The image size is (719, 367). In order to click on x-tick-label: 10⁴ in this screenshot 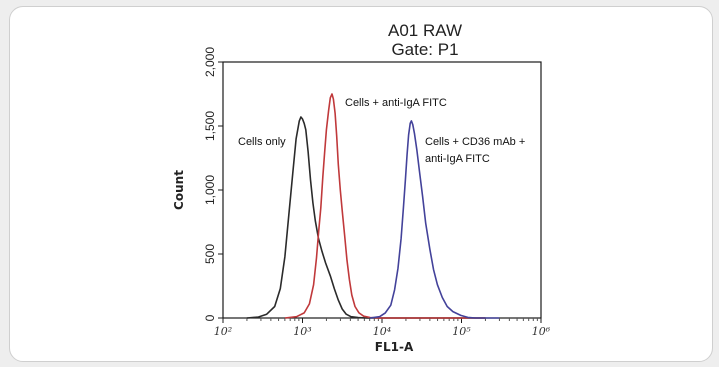, I will do `click(382, 331)`.